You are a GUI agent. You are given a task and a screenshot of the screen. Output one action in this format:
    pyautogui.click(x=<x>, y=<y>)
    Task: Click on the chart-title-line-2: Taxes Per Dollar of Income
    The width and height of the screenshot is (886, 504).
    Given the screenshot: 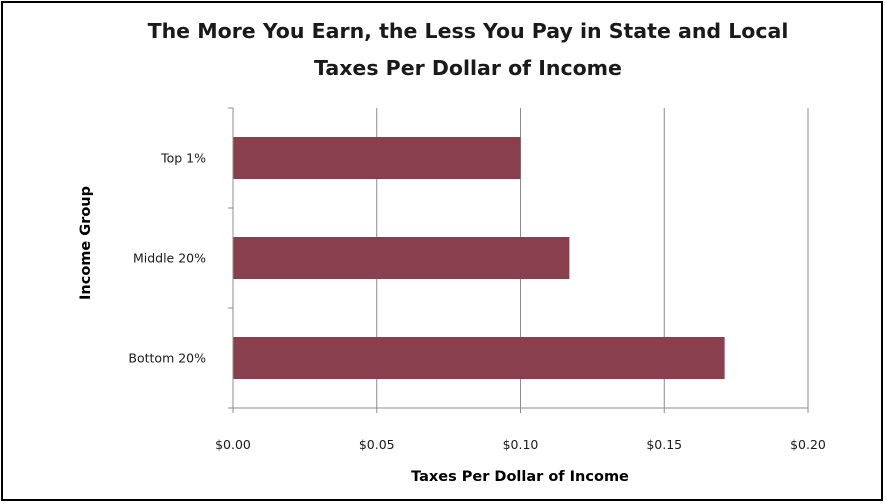 What is the action you would take?
    pyautogui.click(x=468, y=68)
    